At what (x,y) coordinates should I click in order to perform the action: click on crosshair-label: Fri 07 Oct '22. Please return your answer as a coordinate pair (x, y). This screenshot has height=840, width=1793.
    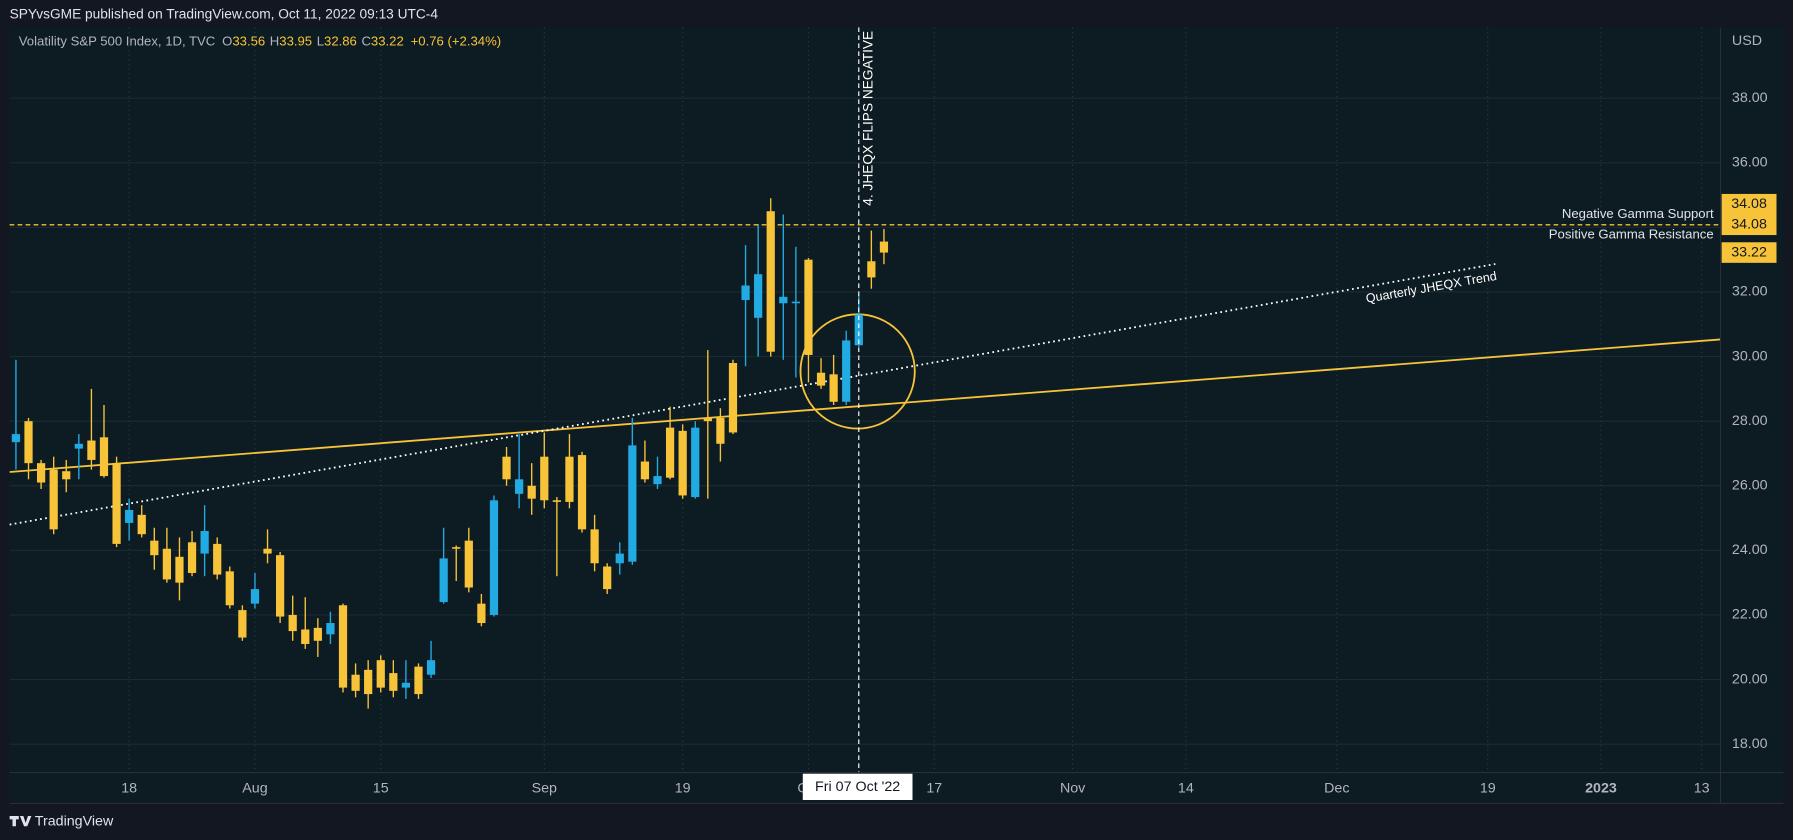
    Looking at the image, I should click on (857, 787).